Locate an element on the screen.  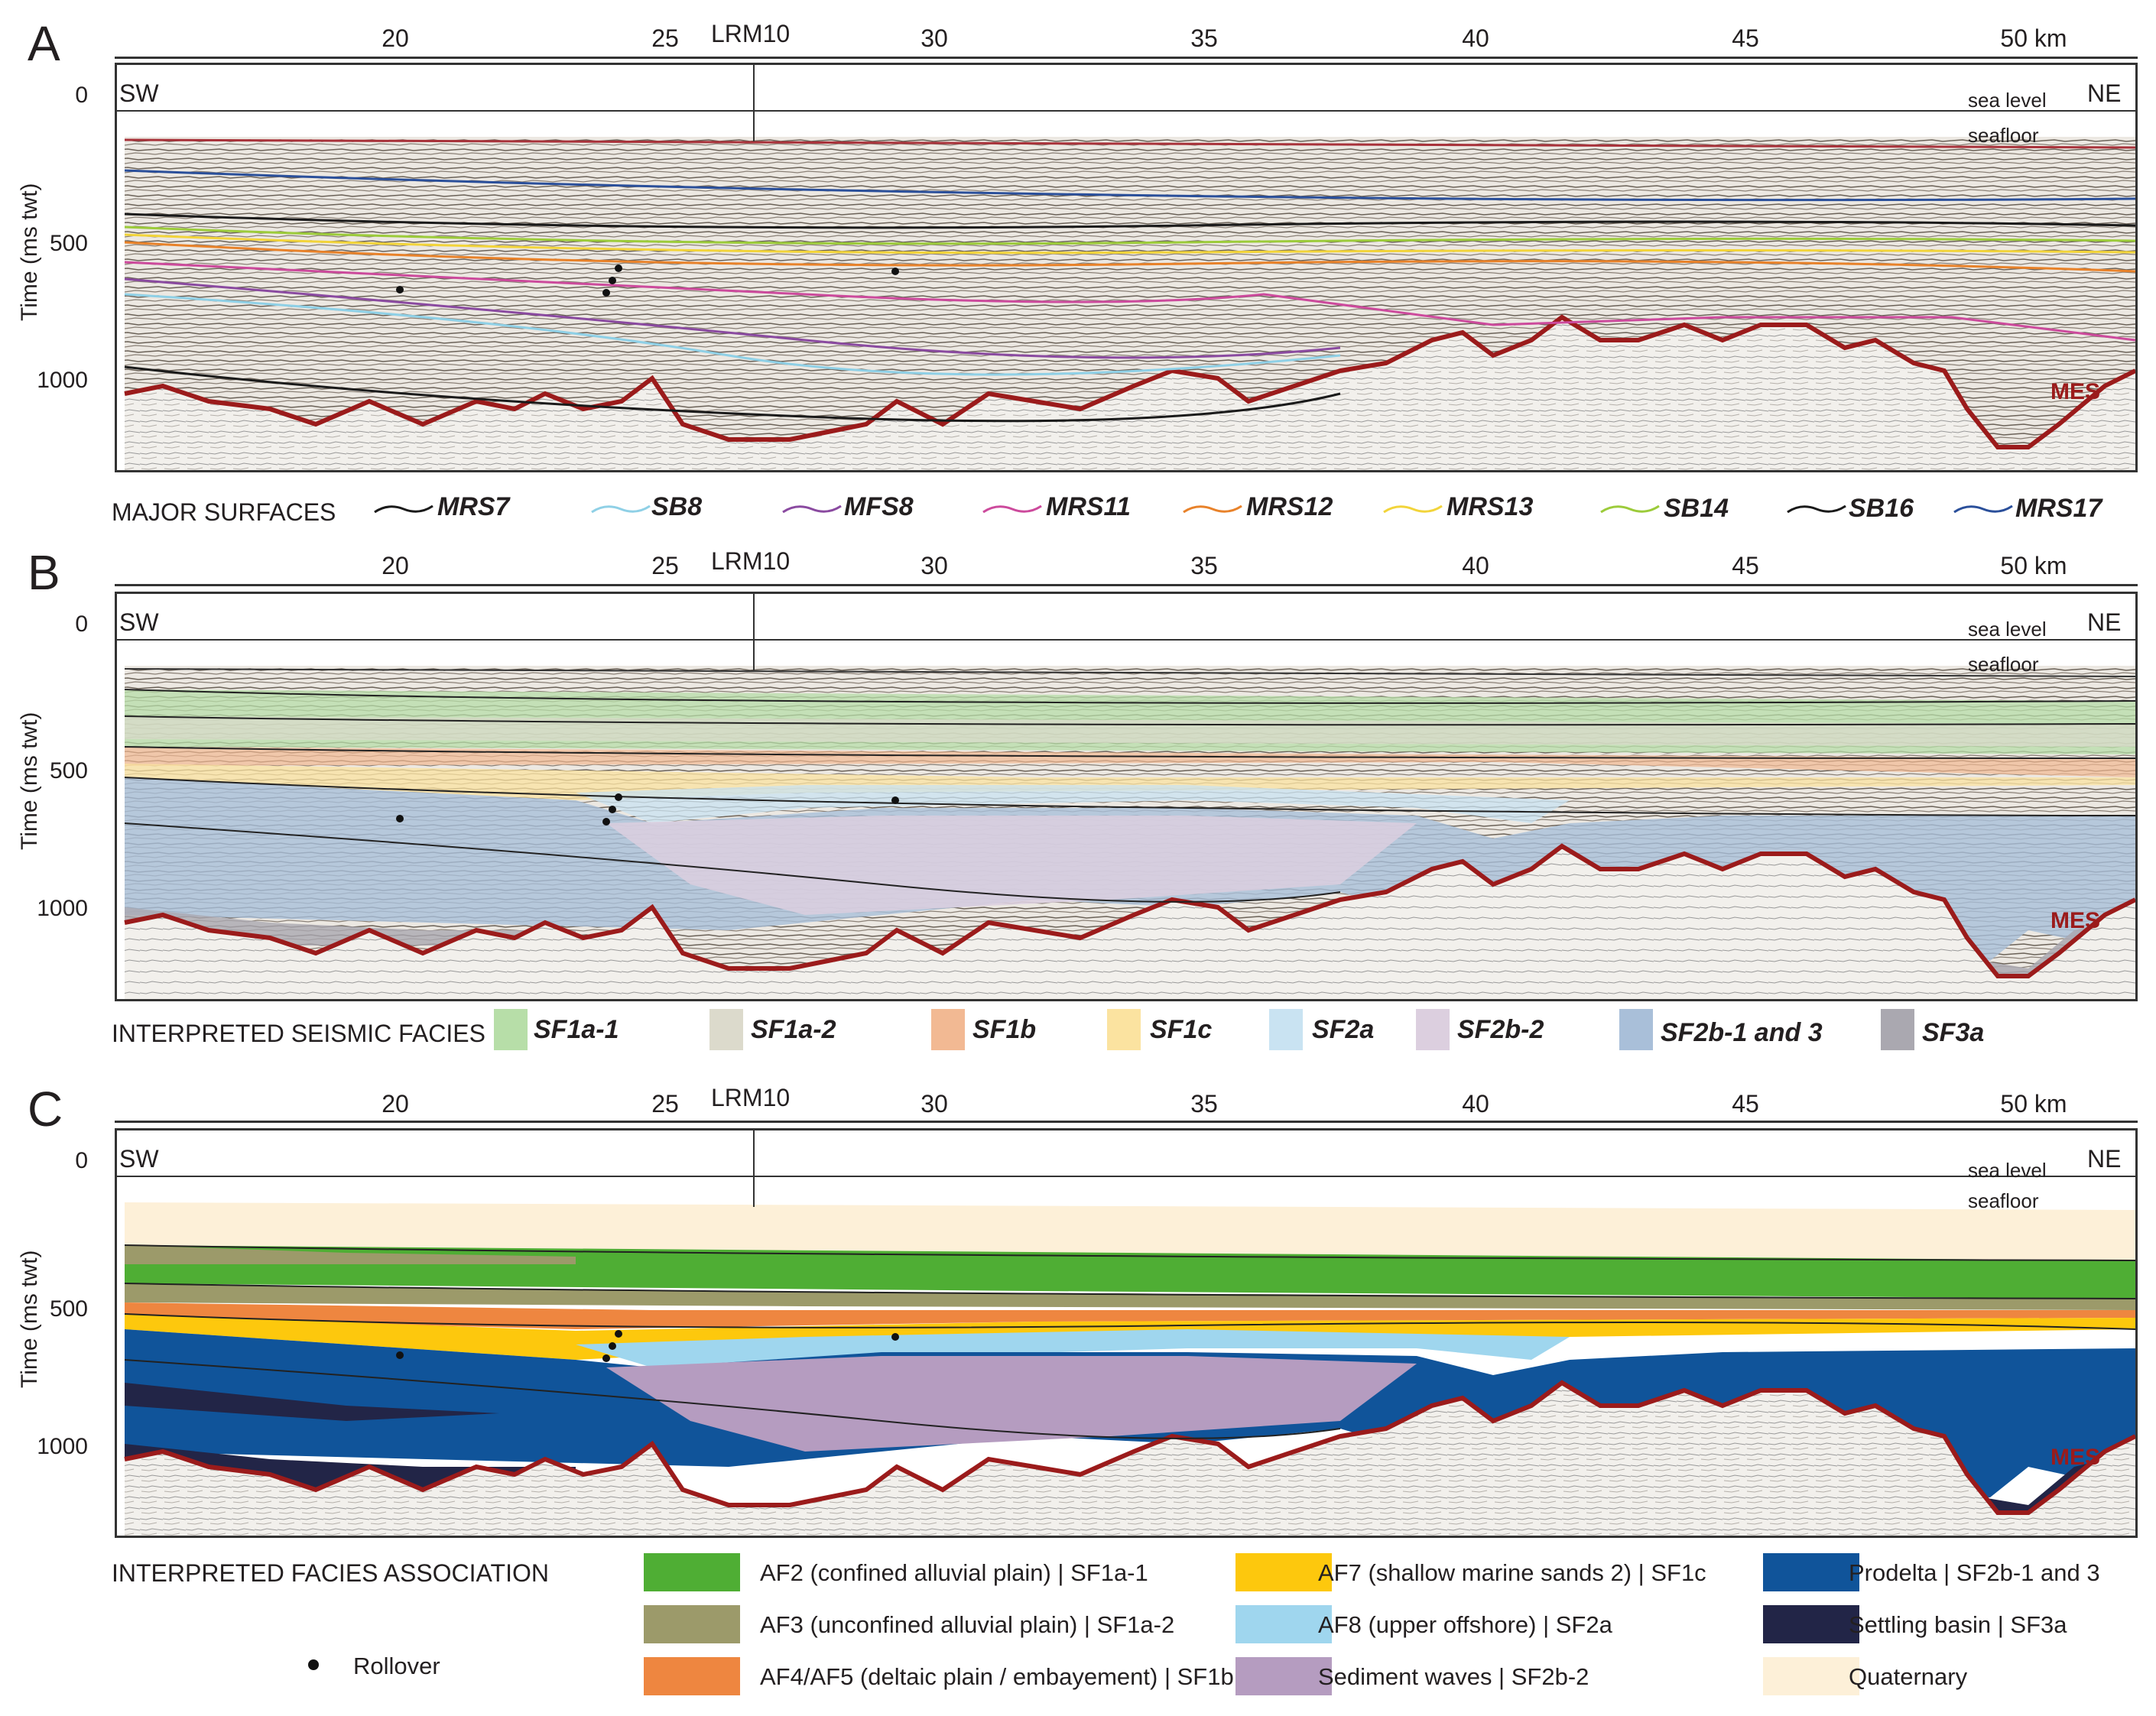
settling-basin-swatch is located at coordinates (1811, 1624).